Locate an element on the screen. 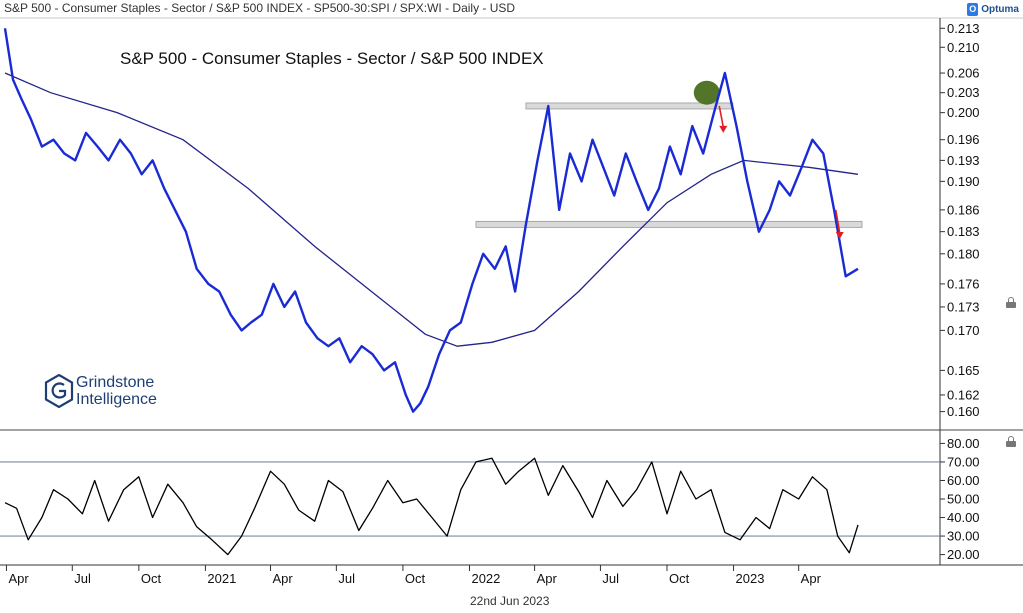 This screenshot has height=613, width=1023. y-tick-label: 0.186 is located at coordinates (963, 209).